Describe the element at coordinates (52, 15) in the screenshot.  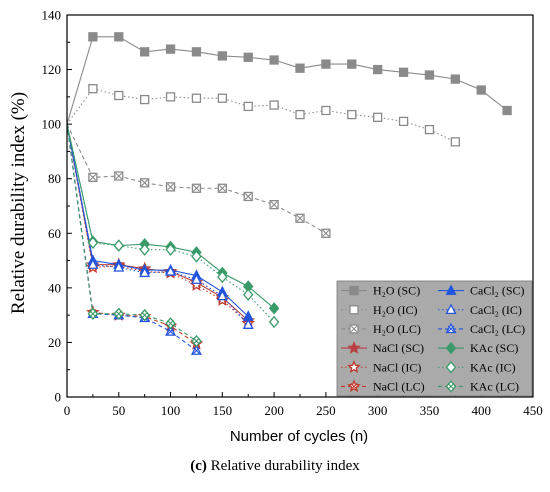
I see `y-tick-label: 140` at that location.